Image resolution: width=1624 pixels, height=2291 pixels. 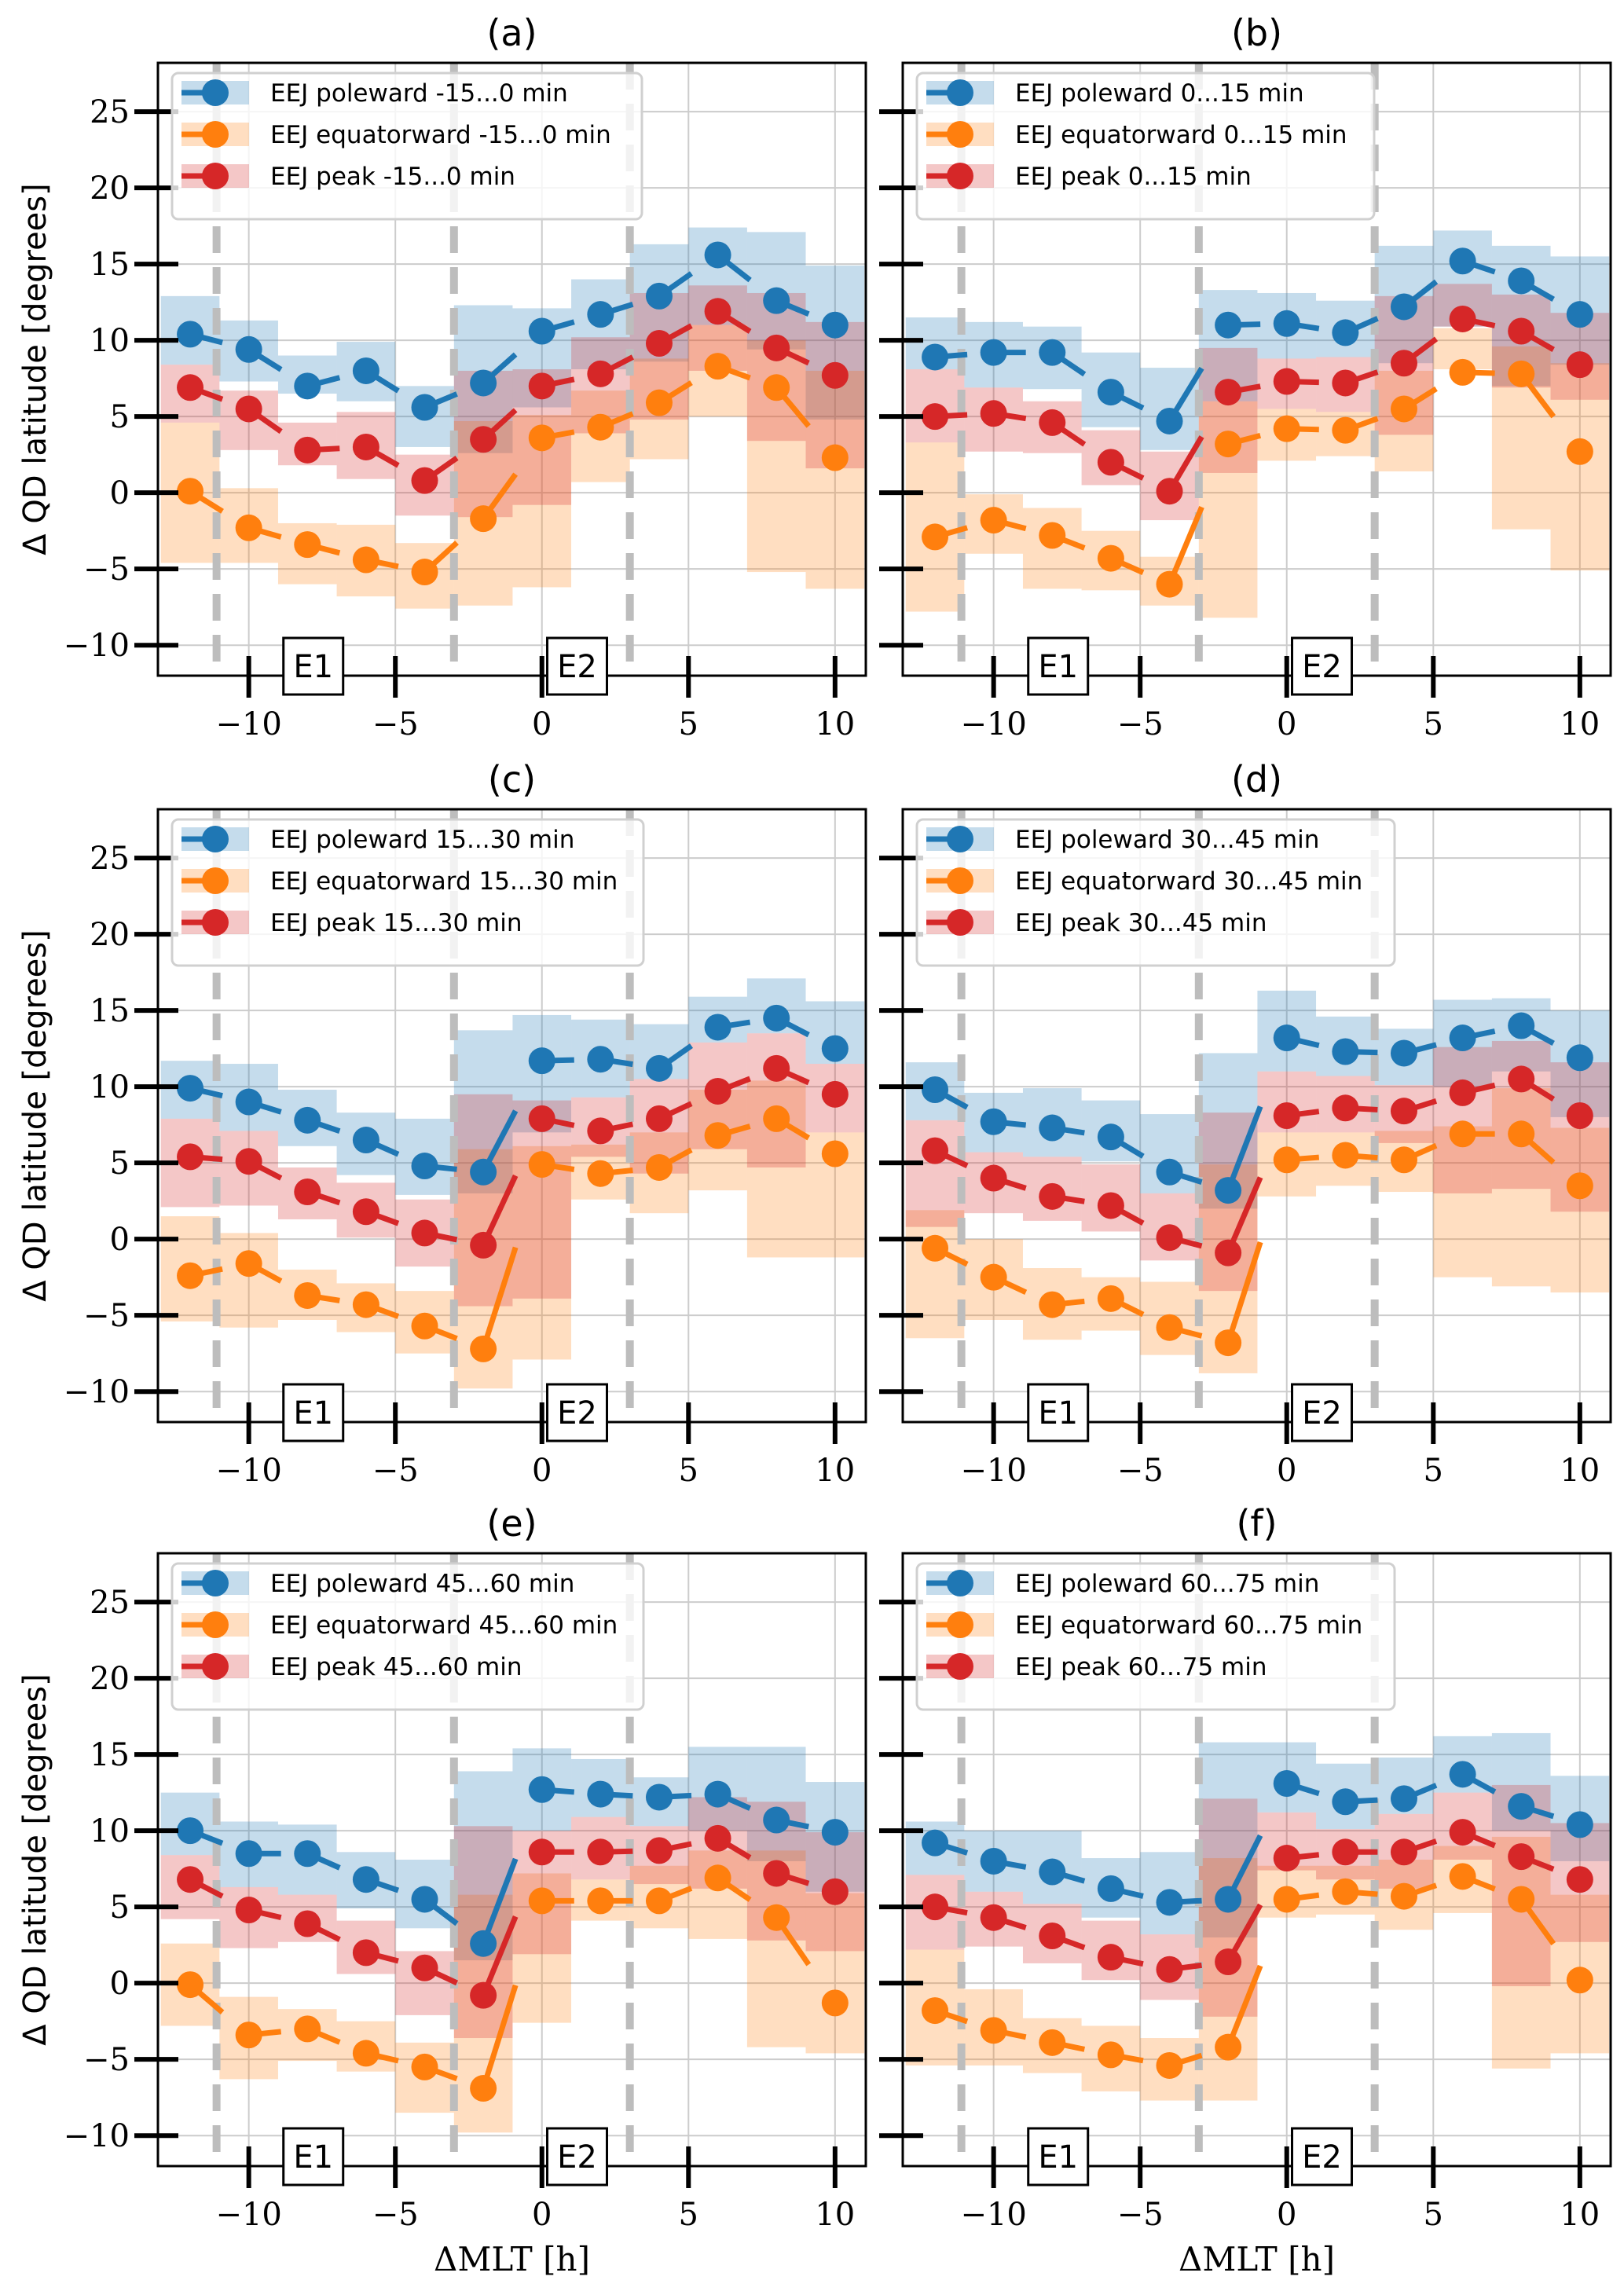 I want to click on legend-label: EEJ poleward 15...30 min, so click(x=422, y=840).